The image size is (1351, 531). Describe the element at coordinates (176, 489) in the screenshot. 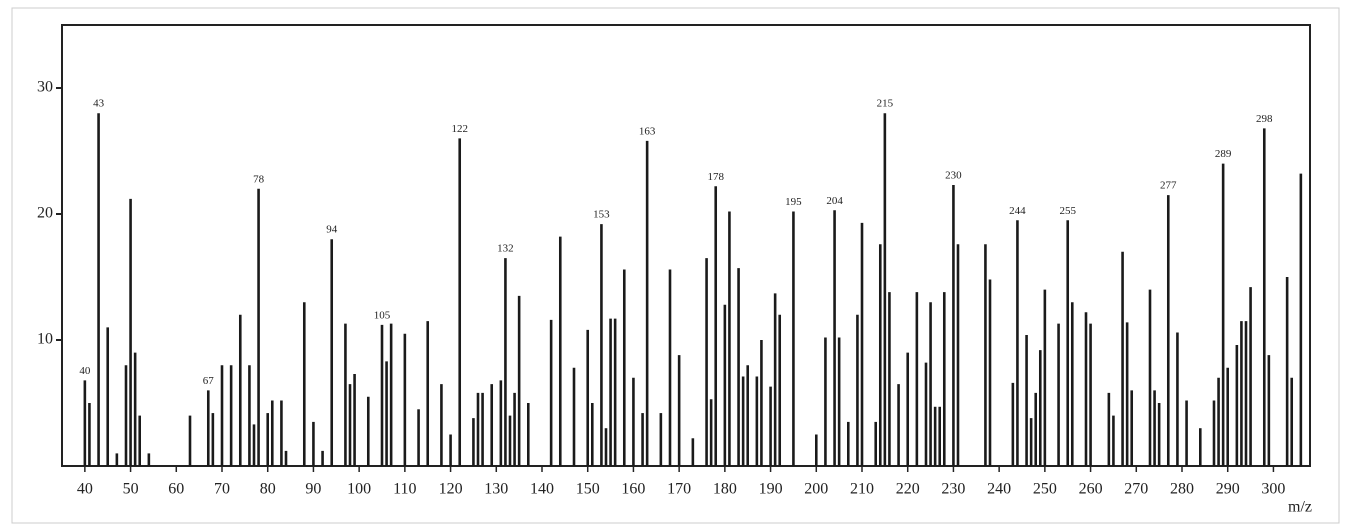

I see `x-tick-label: 60` at that location.